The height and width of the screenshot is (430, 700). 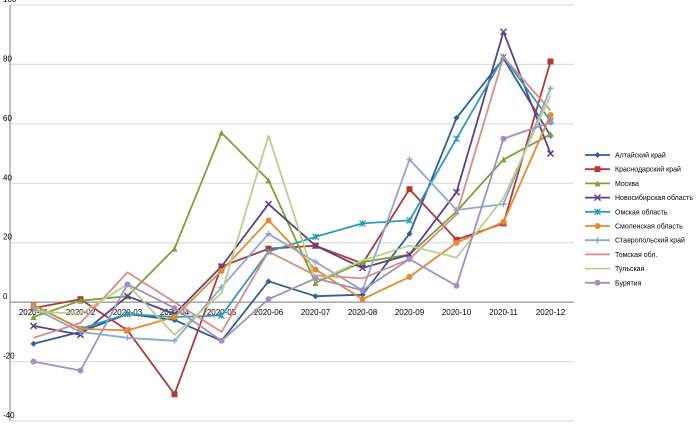 I want to click on legend-item: Алтайский край, so click(x=625, y=156).